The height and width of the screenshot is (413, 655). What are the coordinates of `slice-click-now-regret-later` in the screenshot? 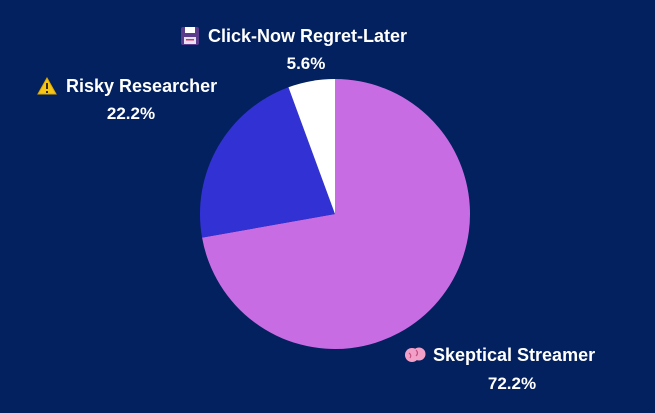 It's located at (311, 146).